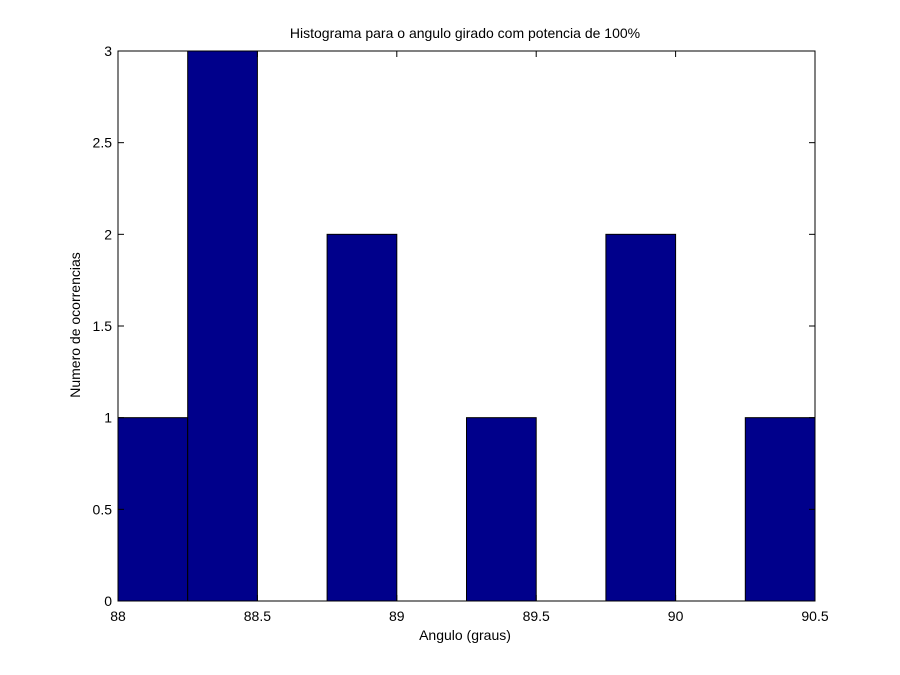  I want to click on x-tick-label-4: 90, so click(676, 616).